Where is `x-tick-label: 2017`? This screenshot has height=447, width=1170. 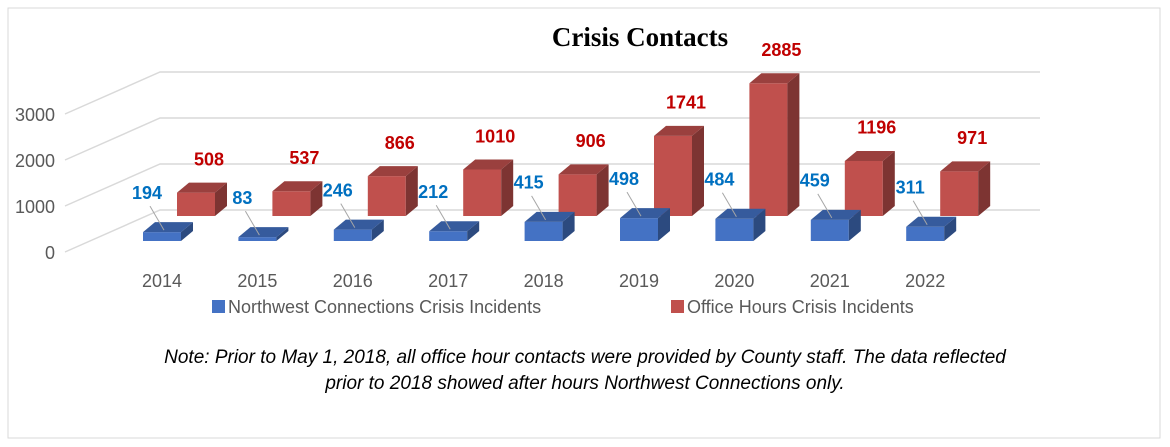
x-tick-label: 2017 is located at coordinates (448, 281).